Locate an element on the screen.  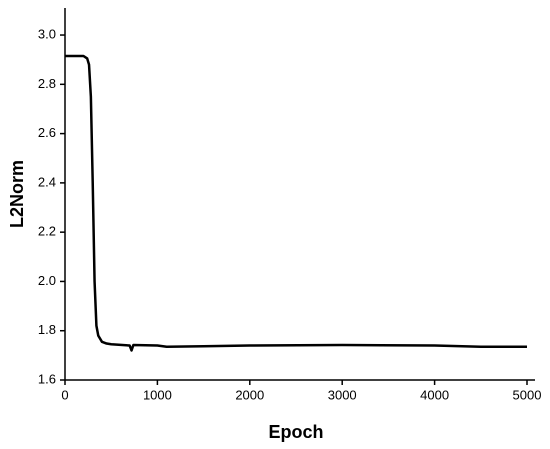
x-tick-label: 5000 is located at coordinates (527, 394).